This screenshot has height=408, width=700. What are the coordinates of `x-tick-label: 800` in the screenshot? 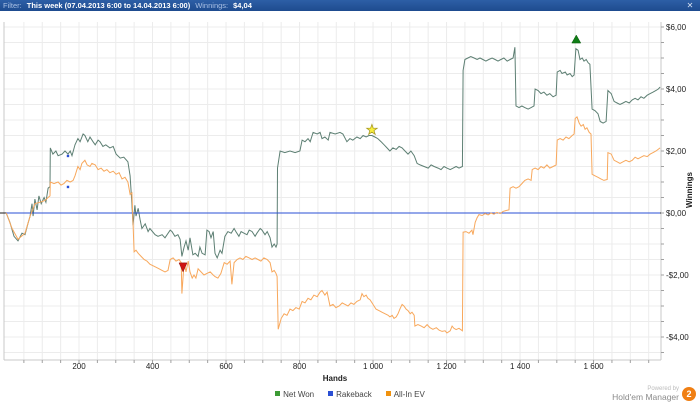 It's located at (300, 366).